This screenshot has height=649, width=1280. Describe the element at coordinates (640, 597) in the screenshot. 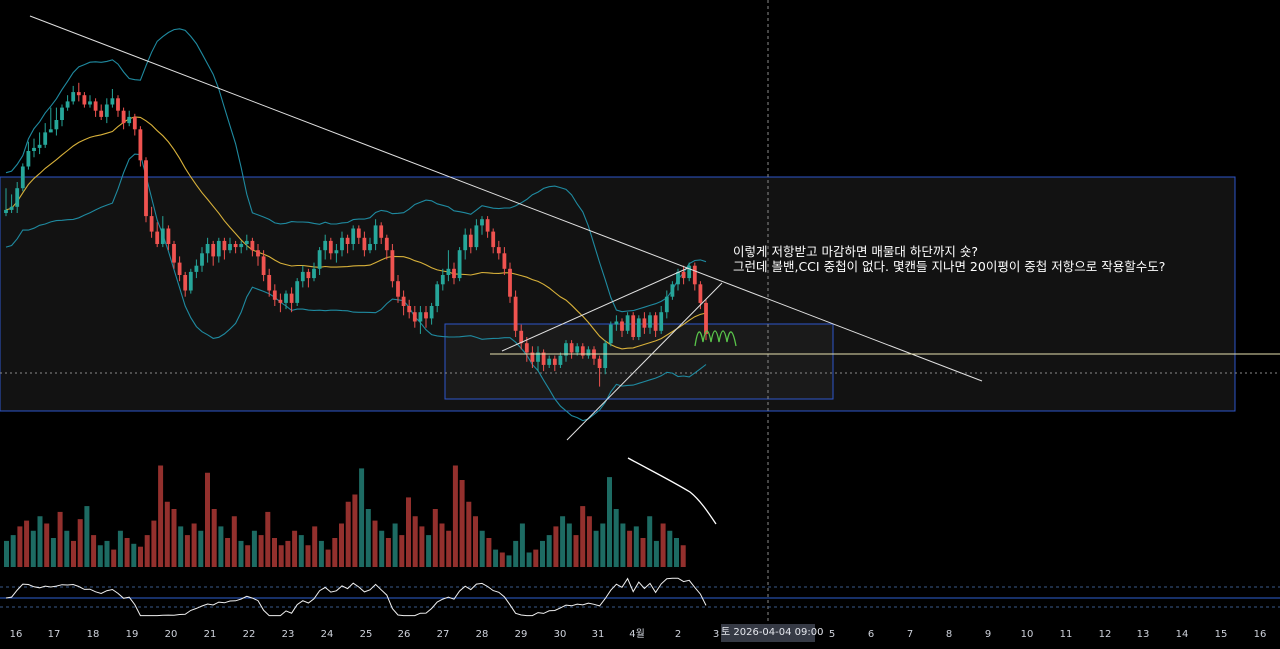

I see `cci-indicator` at that location.